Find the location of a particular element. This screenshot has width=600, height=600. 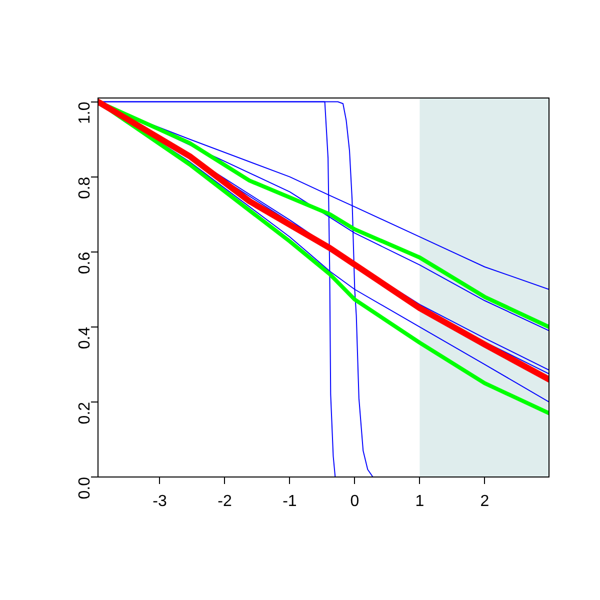

x-tick-label: 0 is located at coordinates (355, 501).